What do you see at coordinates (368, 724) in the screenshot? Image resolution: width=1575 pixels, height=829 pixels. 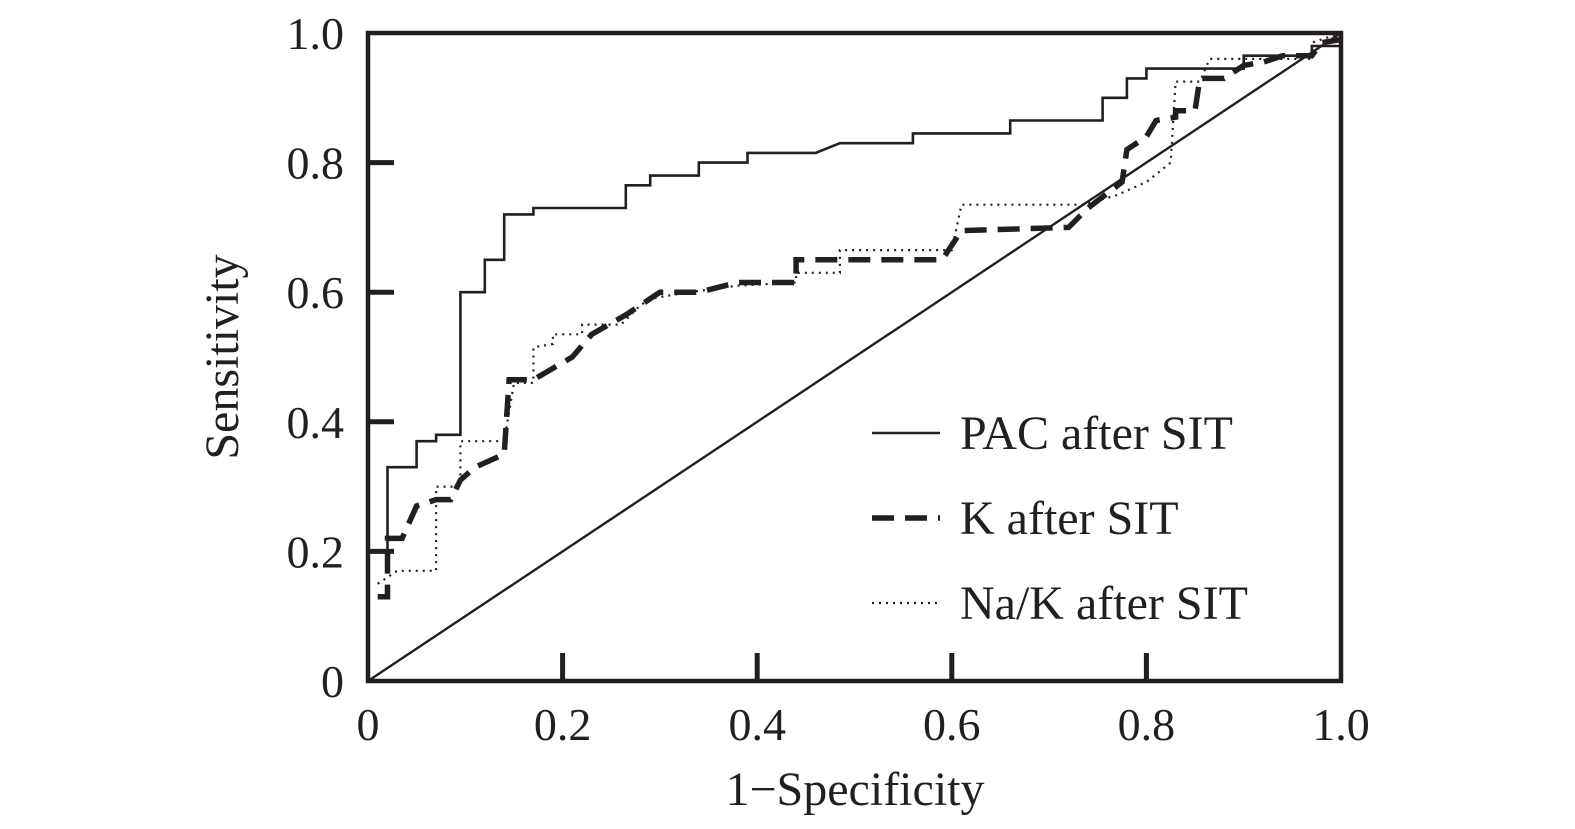 I see `x-tick-label: 0` at bounding box center [368, 724].